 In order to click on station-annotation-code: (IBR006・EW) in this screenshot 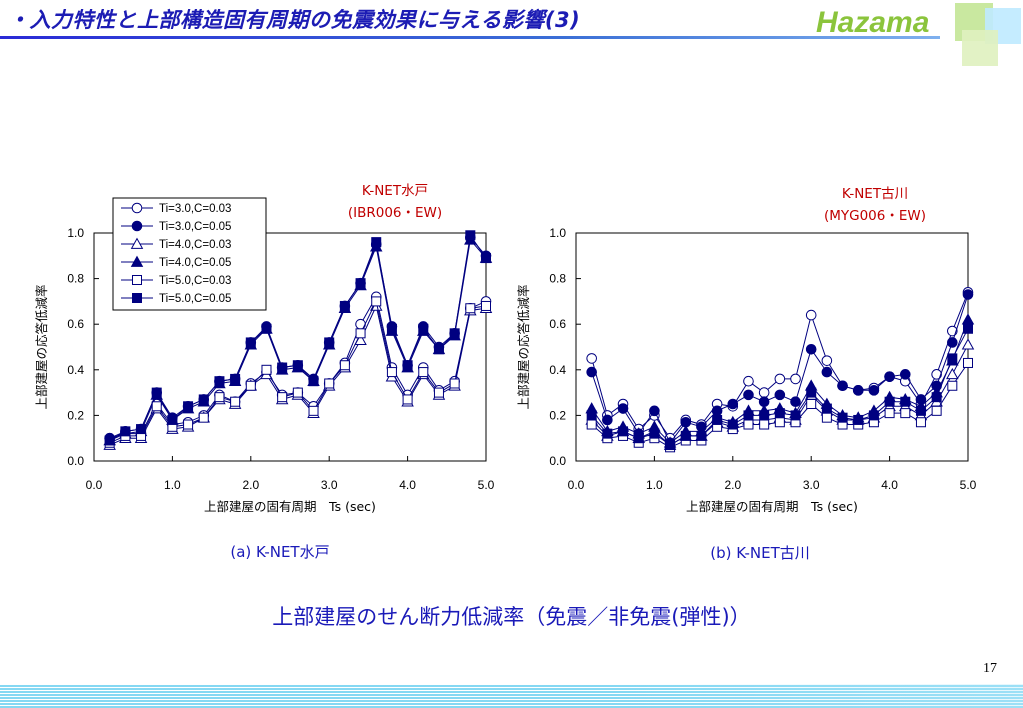, I will do `click(395, 213)`.